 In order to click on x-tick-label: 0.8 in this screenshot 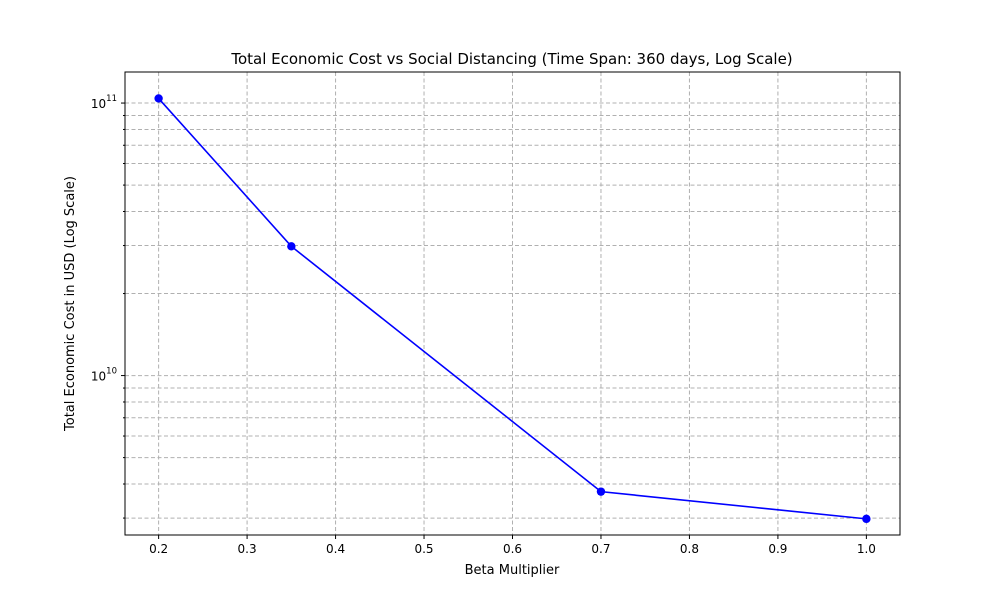, I will do `click(689, 549)`.